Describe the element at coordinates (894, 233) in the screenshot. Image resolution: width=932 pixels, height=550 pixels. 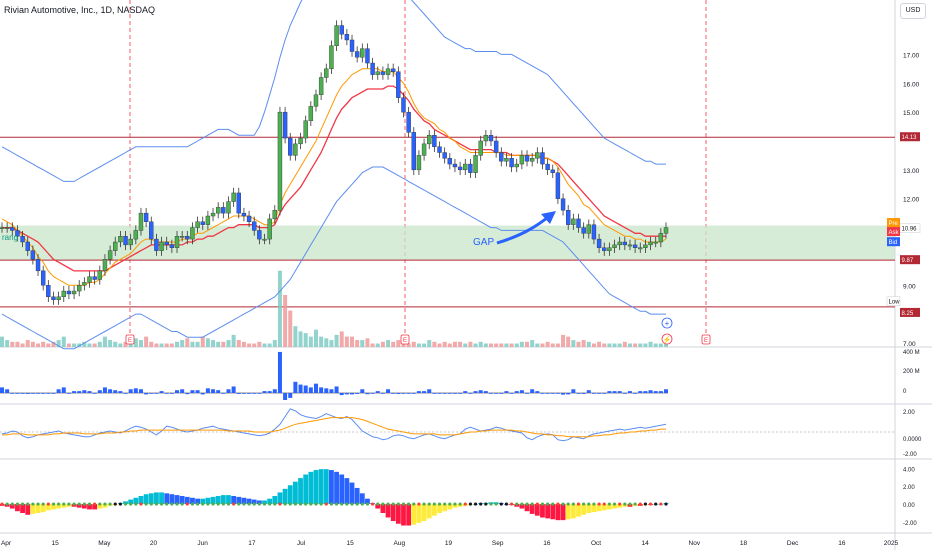
I see `price-badge-label: Ask` at that location.